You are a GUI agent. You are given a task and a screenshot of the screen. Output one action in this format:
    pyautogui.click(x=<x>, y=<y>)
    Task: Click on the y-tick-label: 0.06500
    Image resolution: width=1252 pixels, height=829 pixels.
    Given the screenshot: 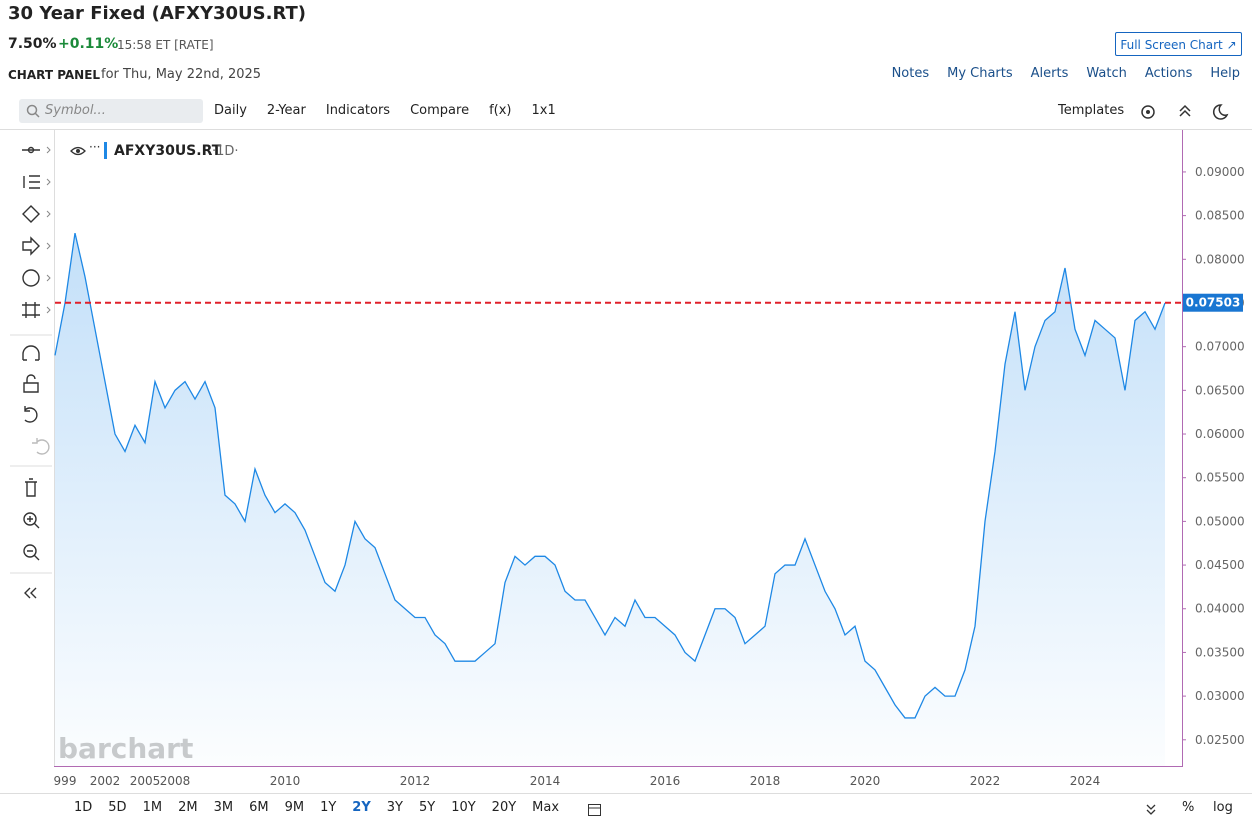 What is the action you would take?
    pyautogui.click(x=1220, y=390)
    